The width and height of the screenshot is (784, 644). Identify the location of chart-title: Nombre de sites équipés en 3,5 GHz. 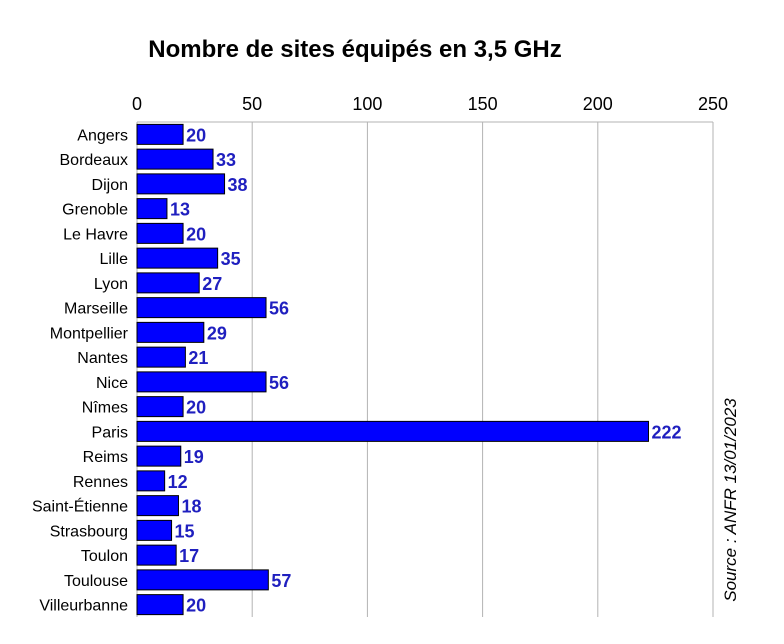
(355, 49).